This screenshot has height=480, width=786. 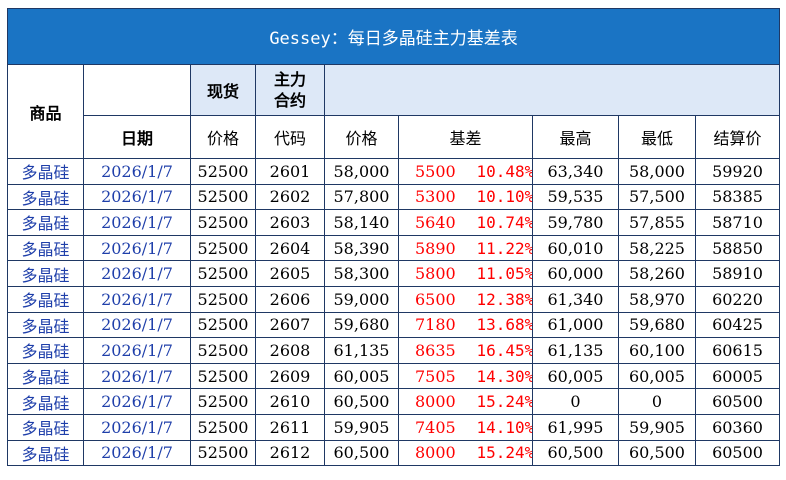 I want to click on cell-contract-code: 2605, so click(x=290, y=273).